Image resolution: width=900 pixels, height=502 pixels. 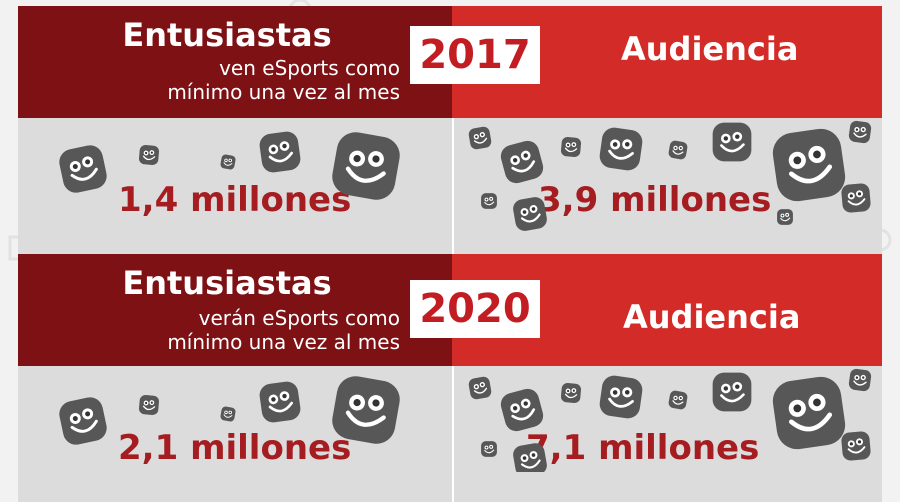 What do you see at coordinates (655, 200) in the screenshot?
I see `audience-value: 3,9 millones` at bounding box center [655, 200].